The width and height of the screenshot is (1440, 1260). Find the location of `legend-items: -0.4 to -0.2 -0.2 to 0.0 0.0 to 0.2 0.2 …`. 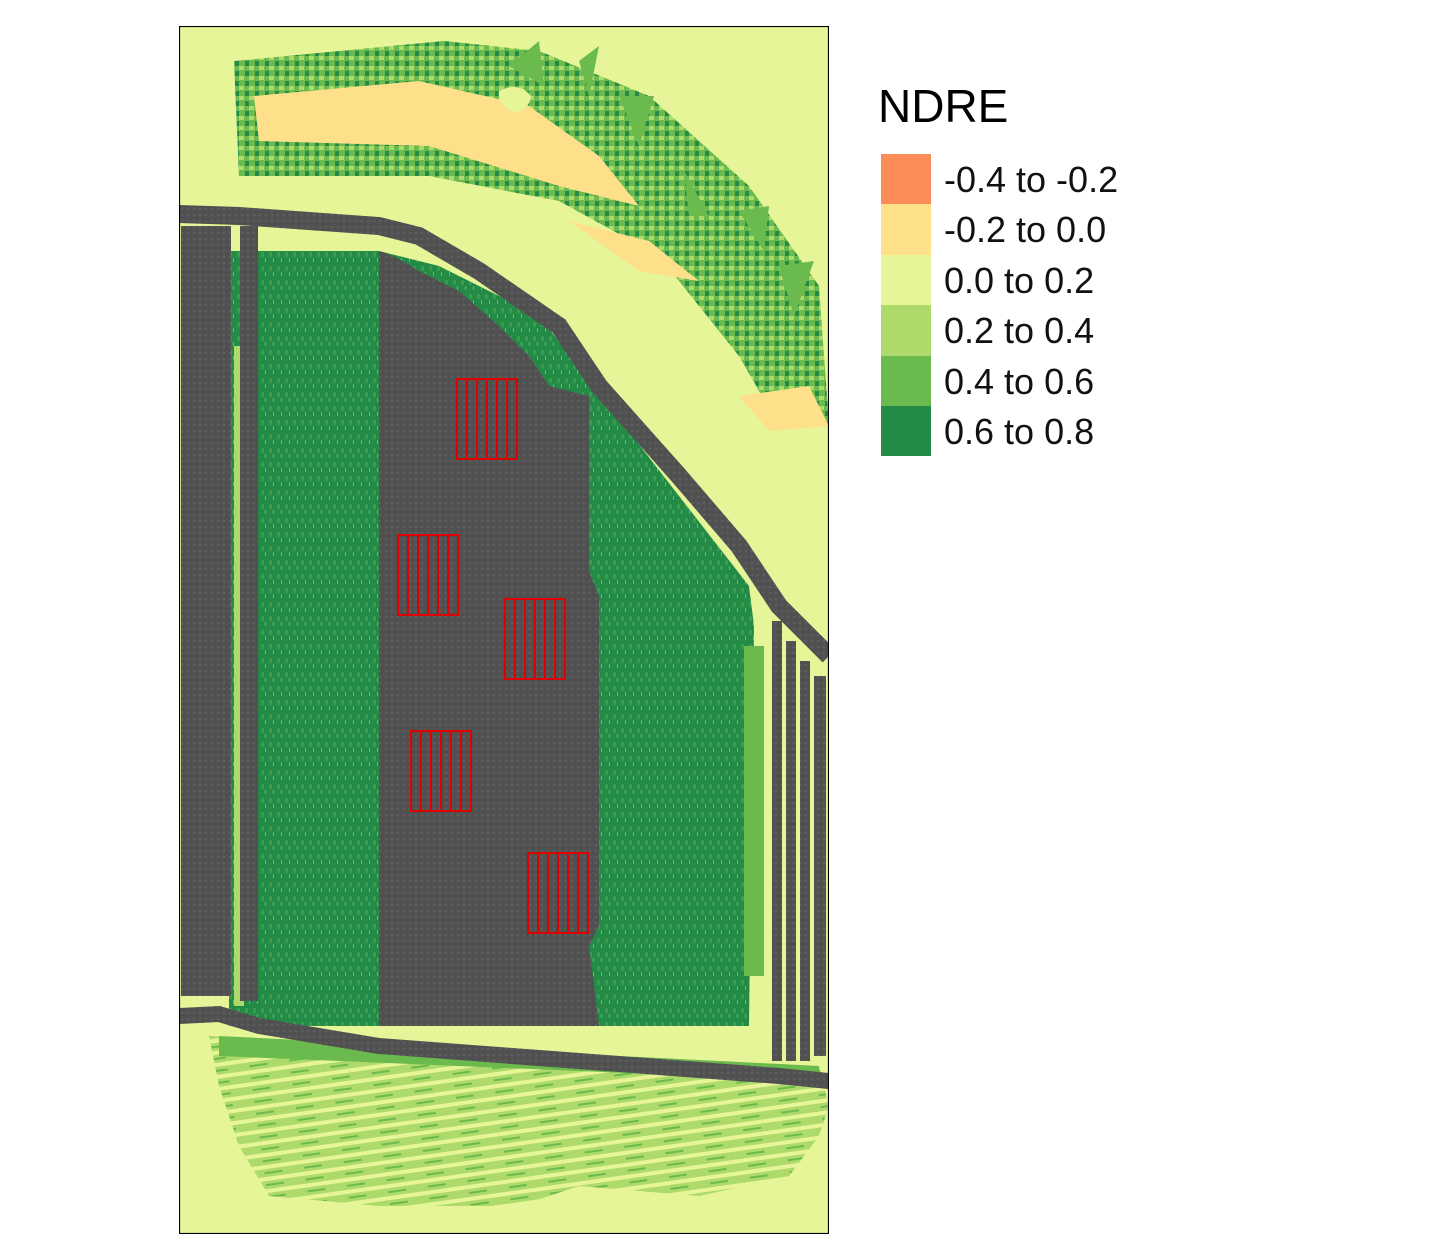

legend-items: -0.4 to -0.2 -0.2 to 0.0 0.0 to 0.2 0.2 … is located at coordinates (1028, 305).